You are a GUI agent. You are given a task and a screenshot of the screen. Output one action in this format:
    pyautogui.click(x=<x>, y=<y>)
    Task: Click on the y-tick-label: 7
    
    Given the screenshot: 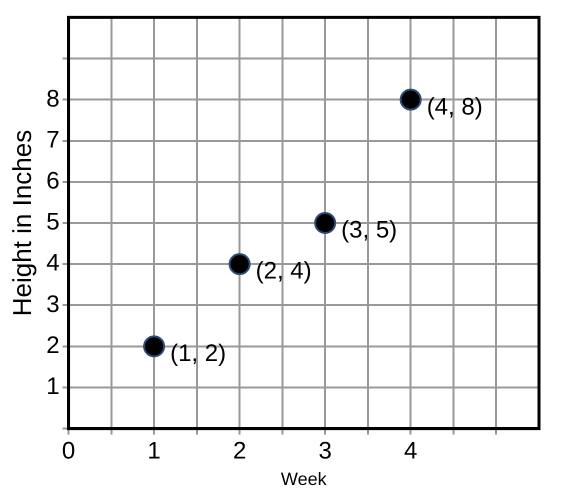 What is the action you would take?
    pyautogui.click(x=53, y=140)
    